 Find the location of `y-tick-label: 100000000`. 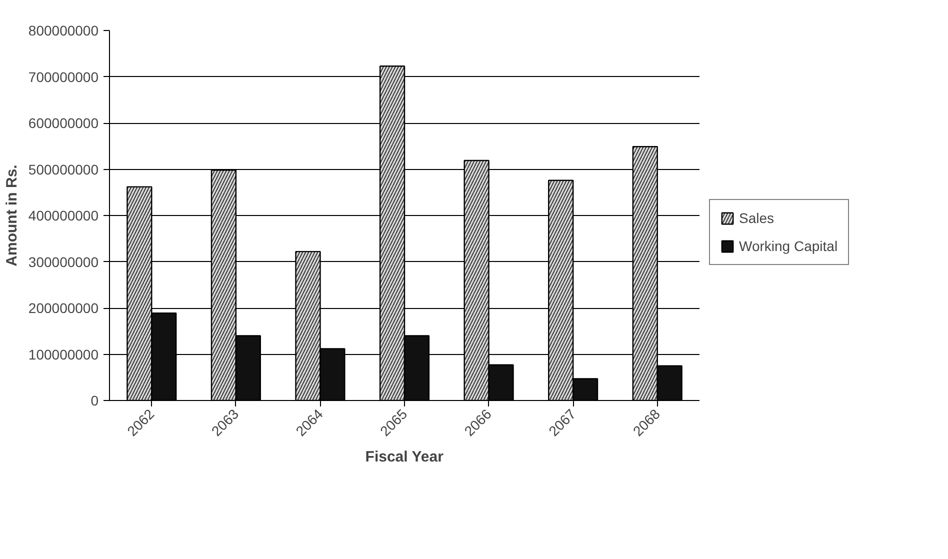

y-tick-label: 100000000 is located at coordinates (63, 354).